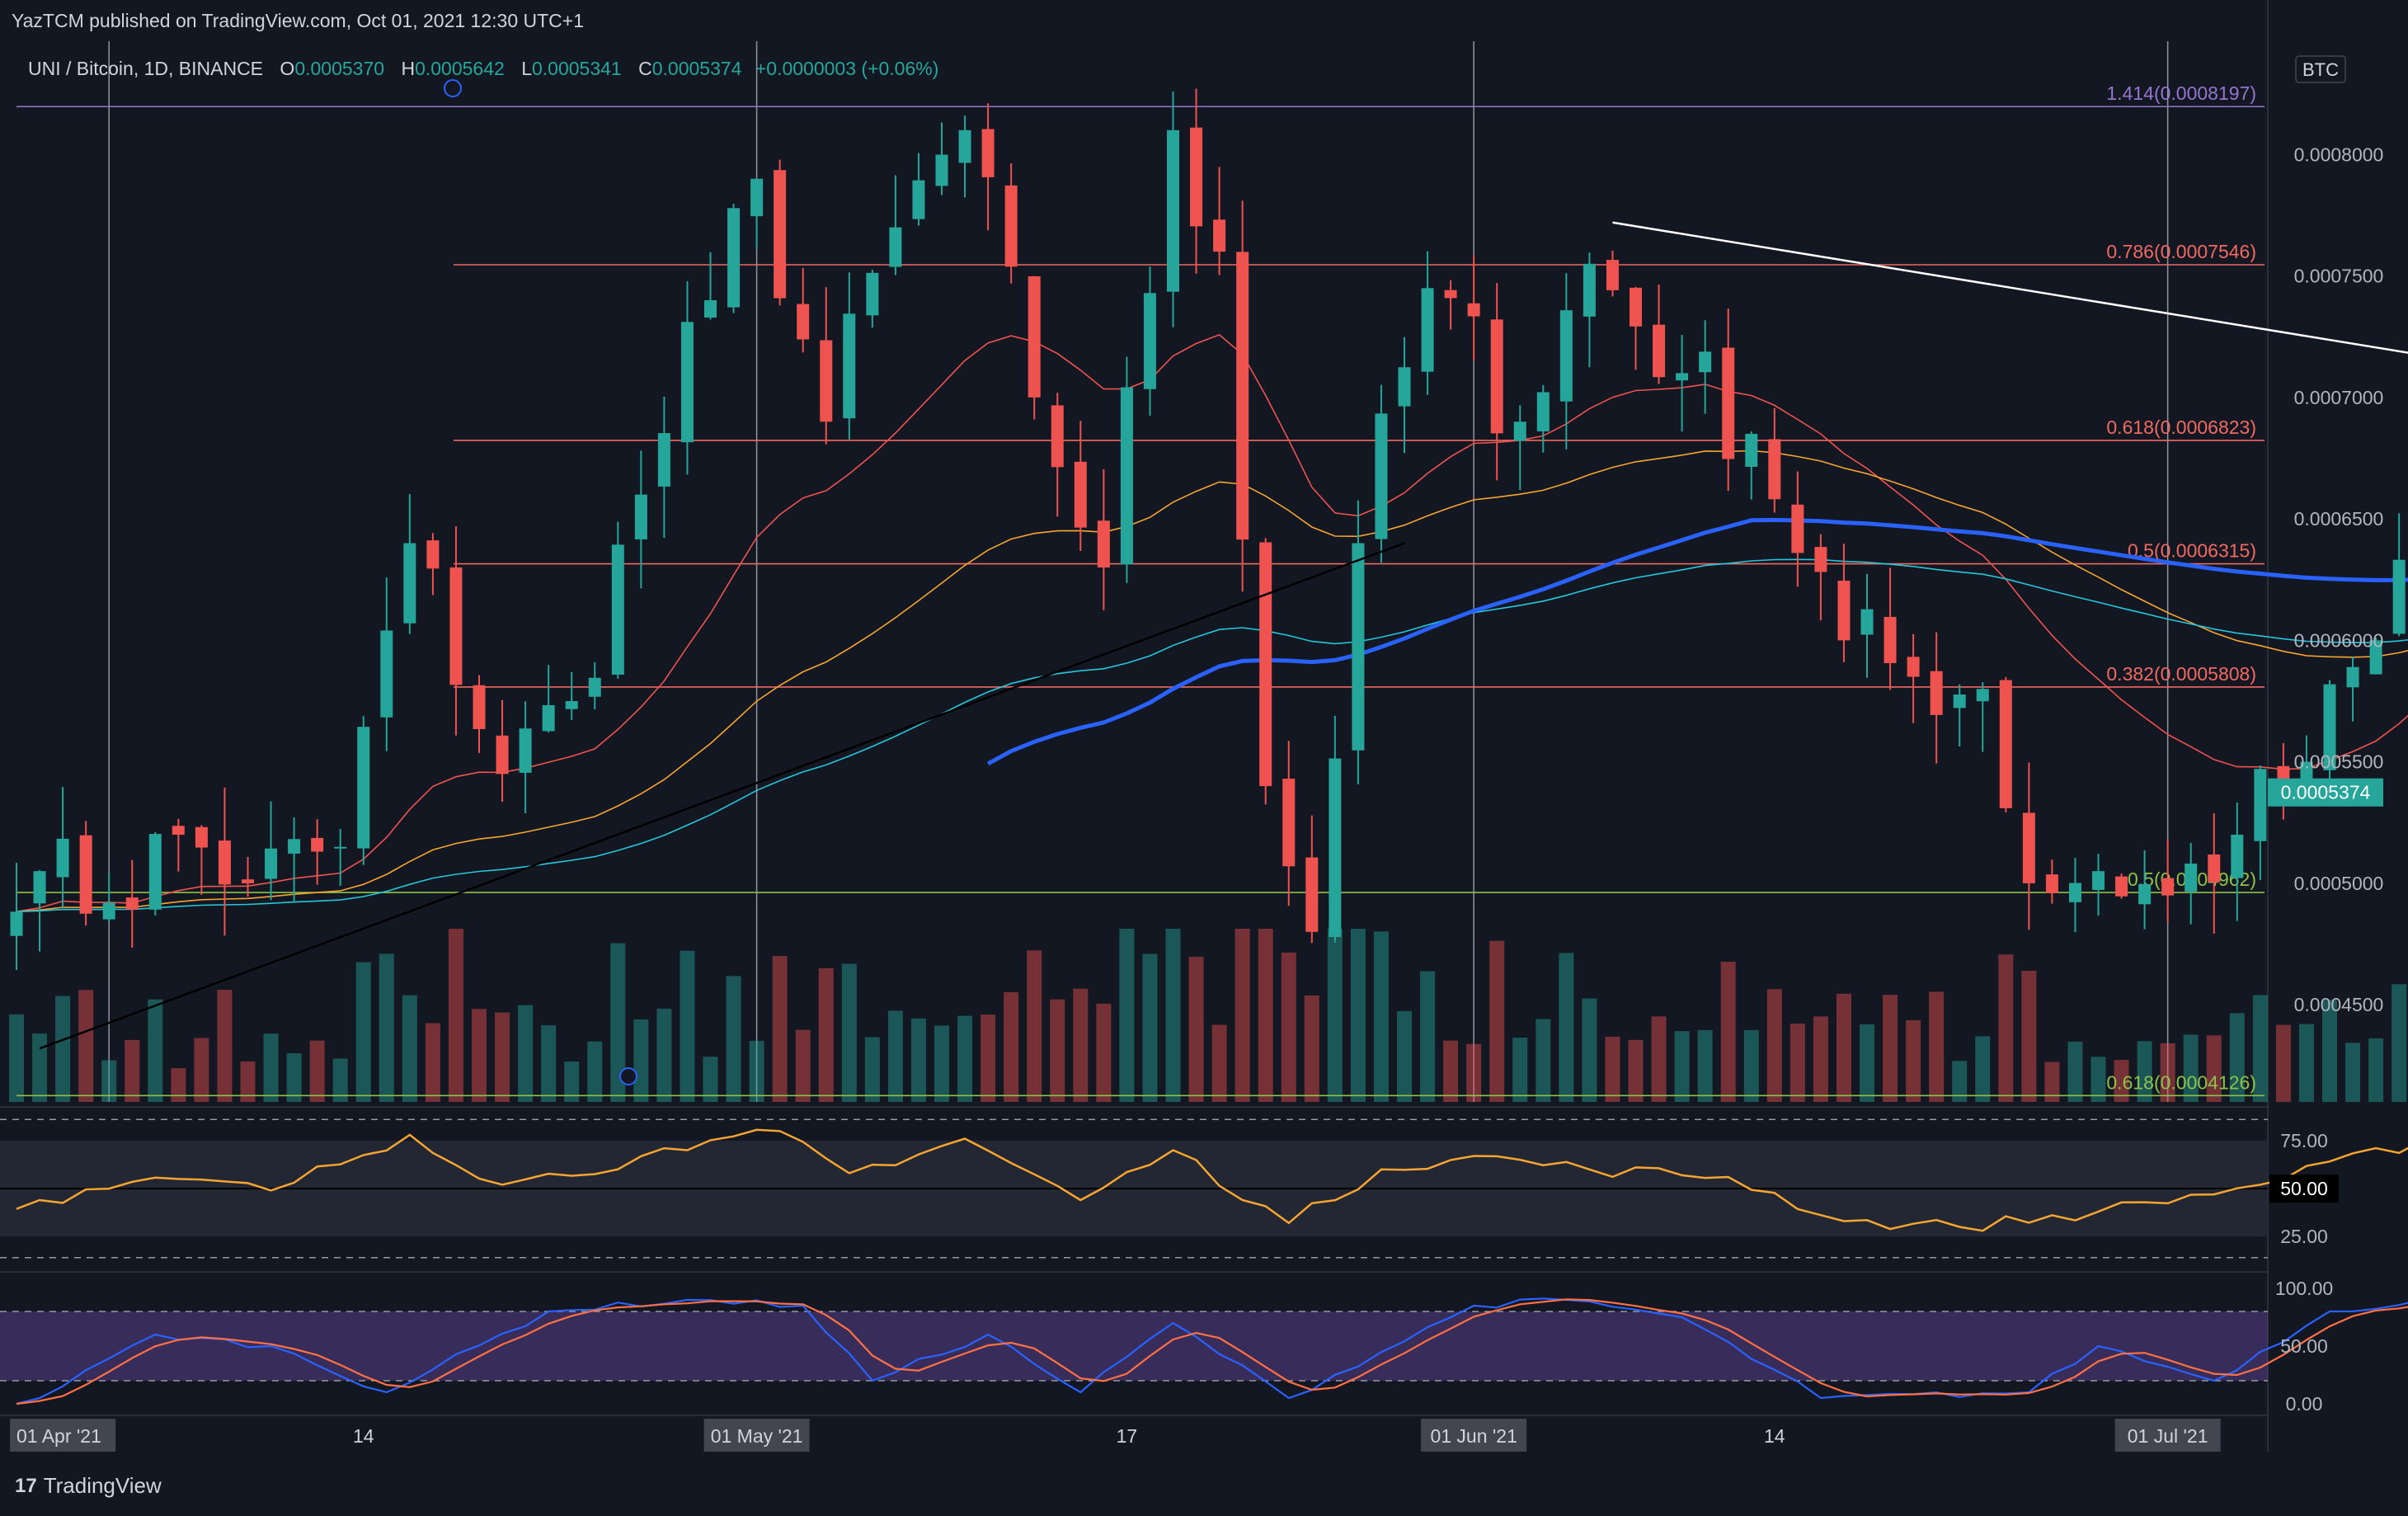 This screenshot has width=2408, height=1516. I want to click on tradingview-logo: 17 TradingView, so click(88, 1486).